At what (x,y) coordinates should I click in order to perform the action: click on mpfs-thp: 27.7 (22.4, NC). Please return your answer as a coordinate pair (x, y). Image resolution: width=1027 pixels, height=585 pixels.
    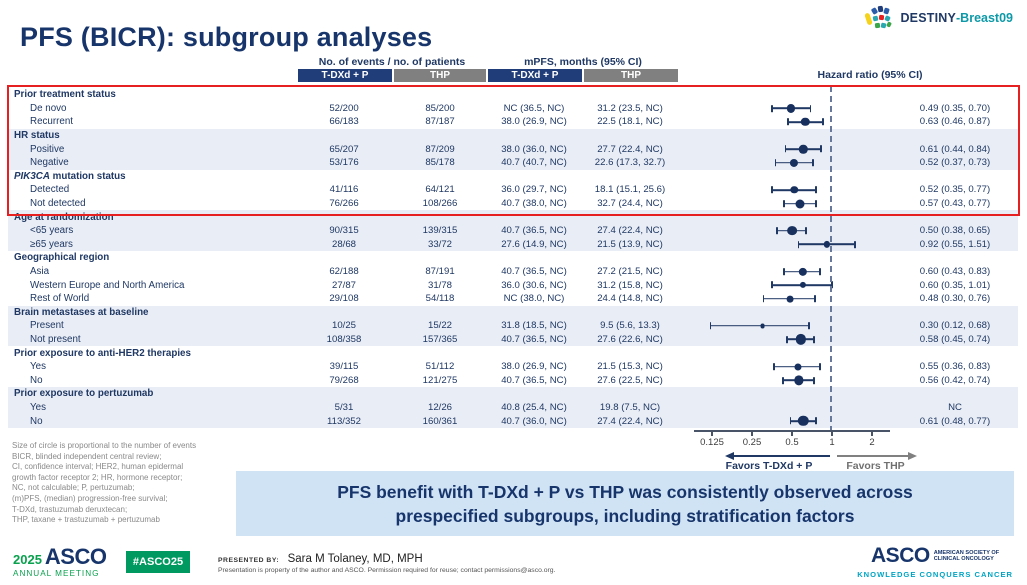
    Looking at the image, I should click on (630, 149).